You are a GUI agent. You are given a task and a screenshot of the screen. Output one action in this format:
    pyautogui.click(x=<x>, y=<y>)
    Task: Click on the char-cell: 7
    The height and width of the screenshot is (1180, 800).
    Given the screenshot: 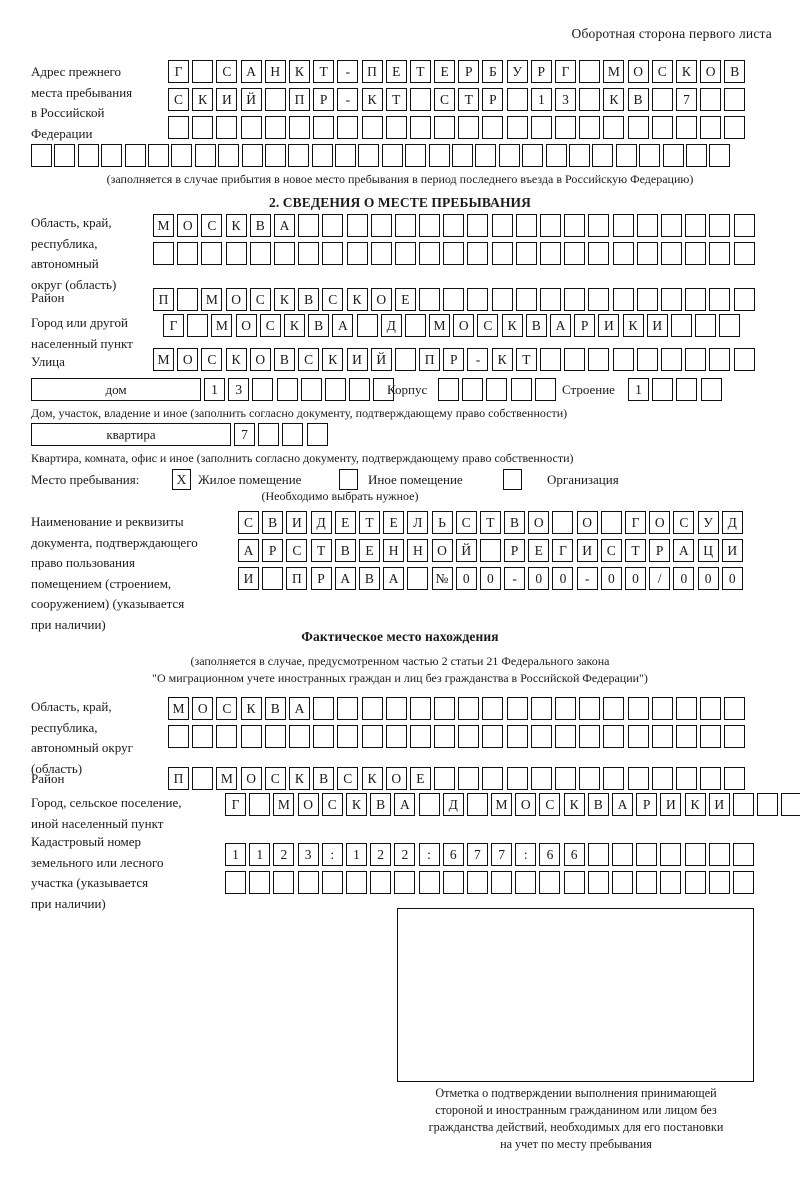 What is the action you would take?
    pyautogui.click(x=686, y=99)
    